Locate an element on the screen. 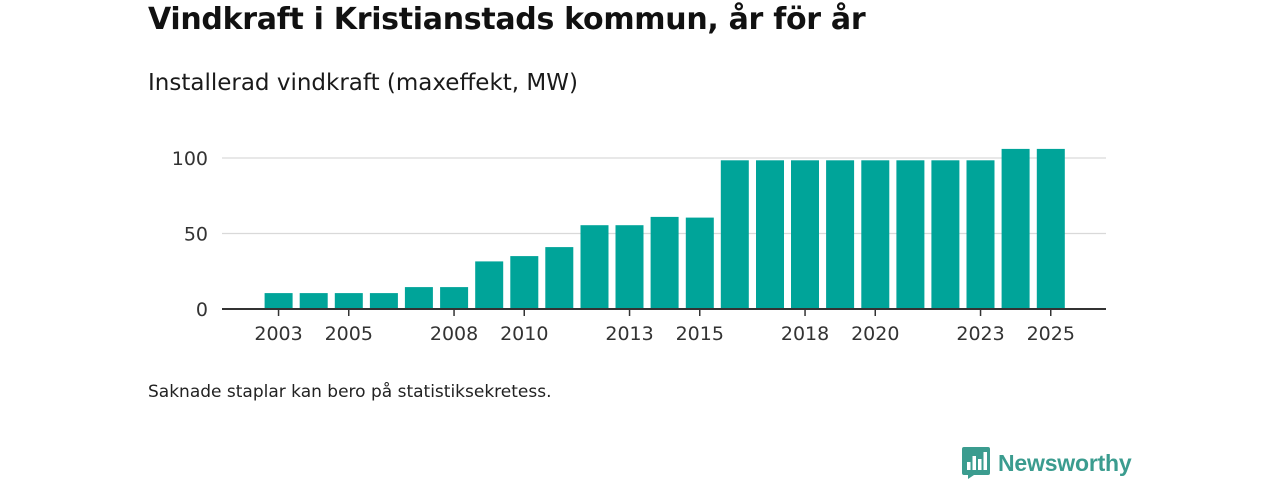 The width and height of the screenshot is (1280, 480). bar-2021 is located at coordinates (910, 234).